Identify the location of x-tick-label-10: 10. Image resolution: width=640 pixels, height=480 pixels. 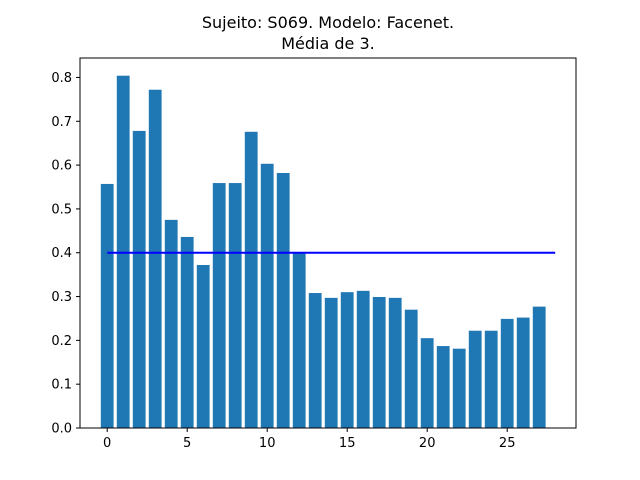
(267, 443).